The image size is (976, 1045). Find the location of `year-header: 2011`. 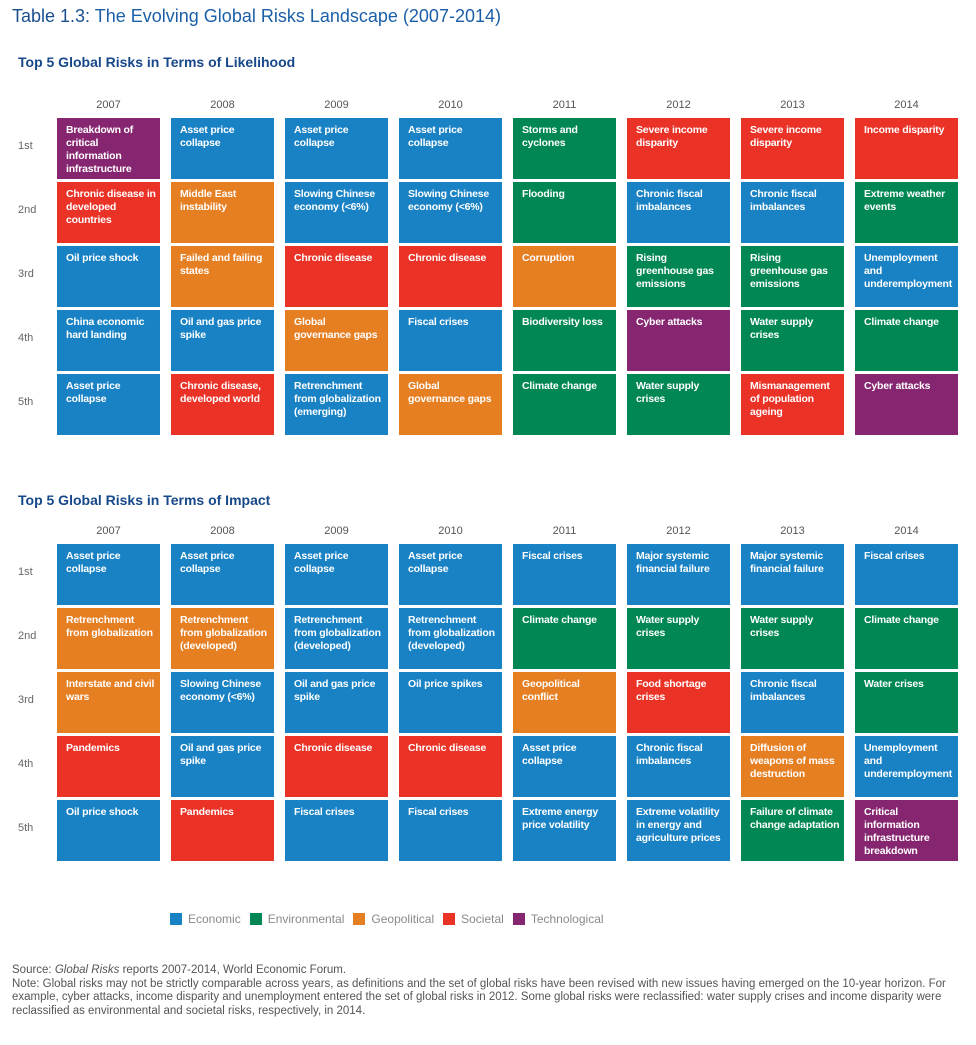

year-header: 2011 is located at coordinates (564, 105).